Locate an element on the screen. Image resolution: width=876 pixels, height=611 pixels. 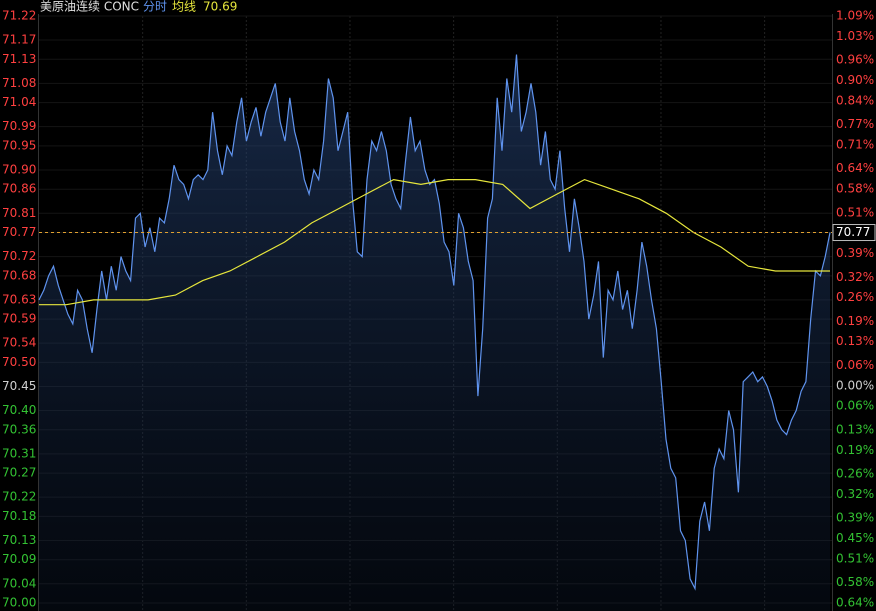
y-tick-label: 70.90 is located at coordinates (19, 169).